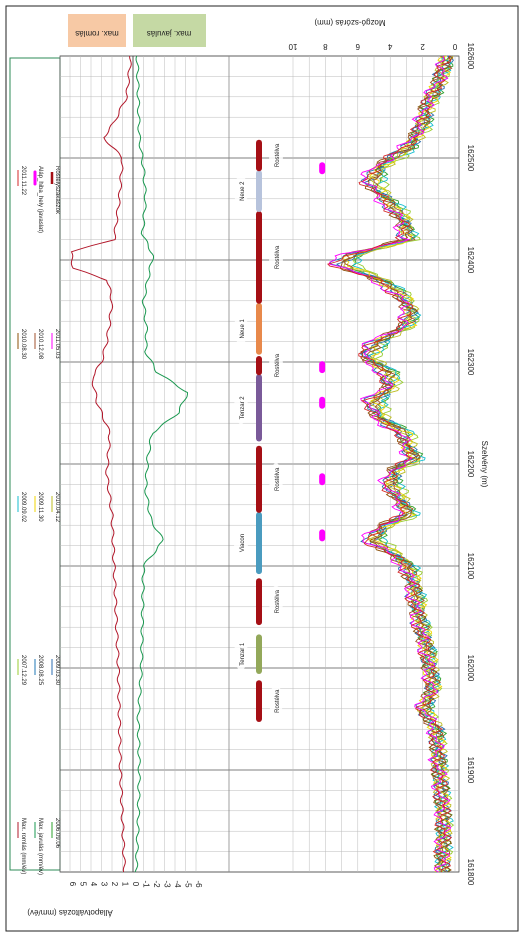  I want to click on max-javulas-line, so click(161, 464).